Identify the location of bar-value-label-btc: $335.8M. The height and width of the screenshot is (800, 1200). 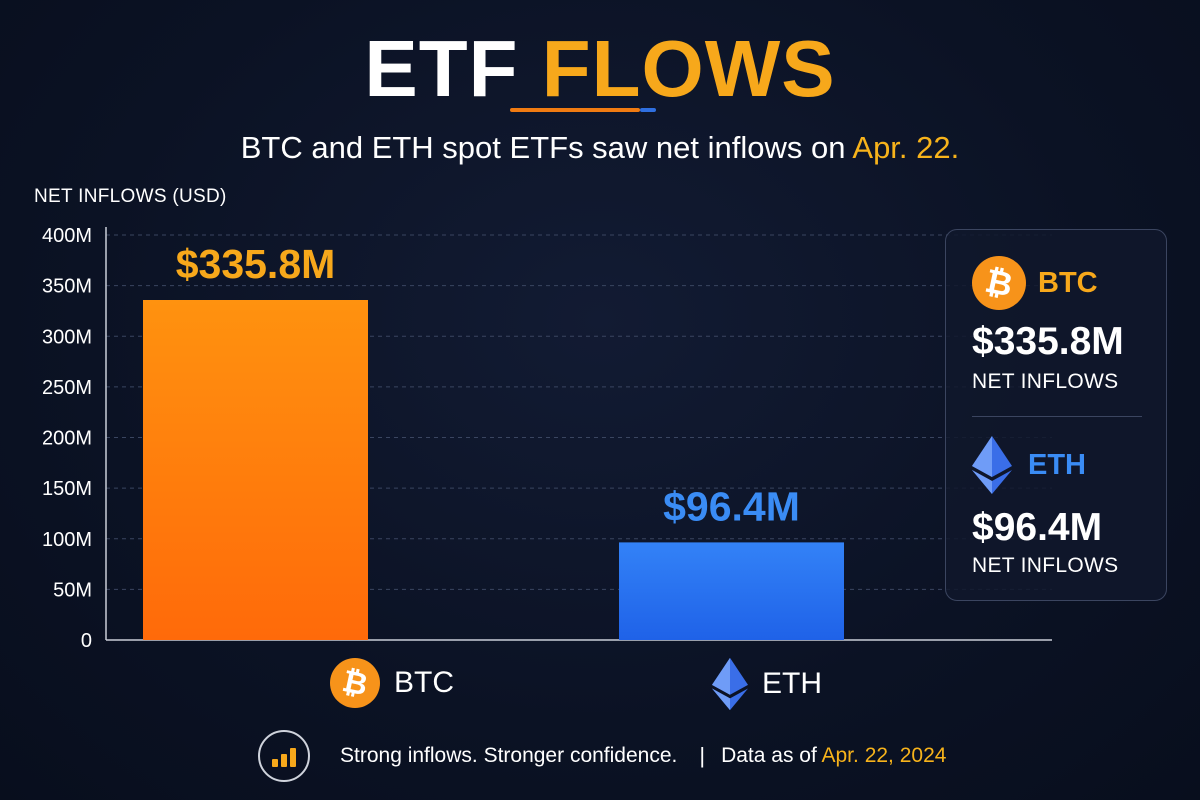
(256, 264).